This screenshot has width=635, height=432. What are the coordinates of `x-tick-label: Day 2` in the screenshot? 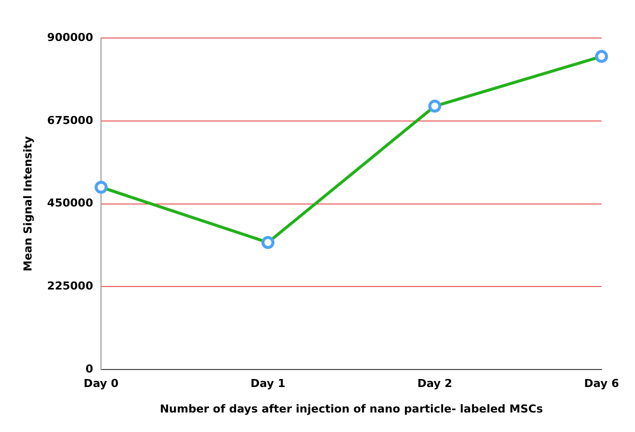 It's located at (434, 383).